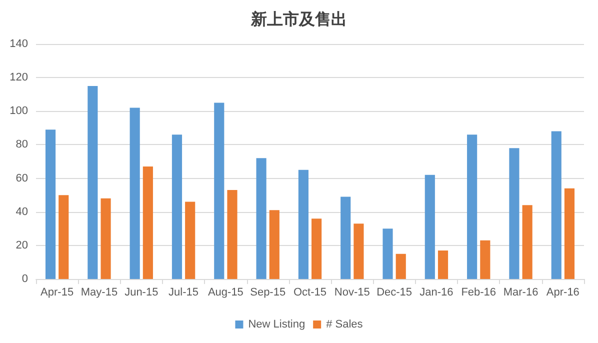  What do you see at coordinates (277, 324) in the screenshot?
I see `legend-label: New Listing` at bounding box center [277, 324].